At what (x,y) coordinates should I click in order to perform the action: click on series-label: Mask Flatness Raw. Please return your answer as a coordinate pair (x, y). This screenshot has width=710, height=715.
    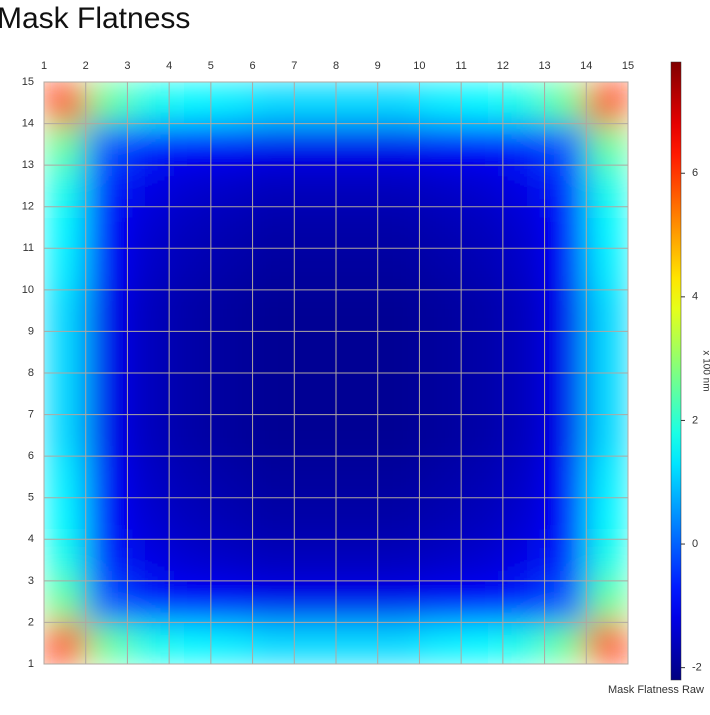
    Looking at the image, I should click on (656, 690).